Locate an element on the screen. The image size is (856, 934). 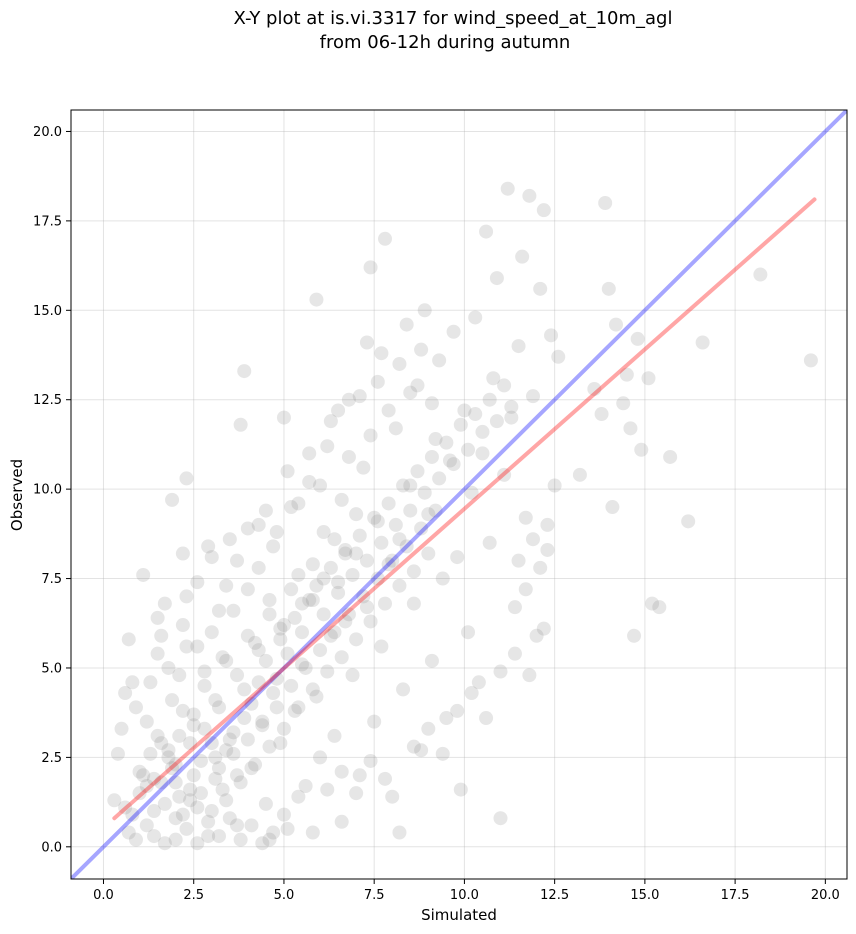
y-axis-label: Observed is located at coordinates (17, 495).